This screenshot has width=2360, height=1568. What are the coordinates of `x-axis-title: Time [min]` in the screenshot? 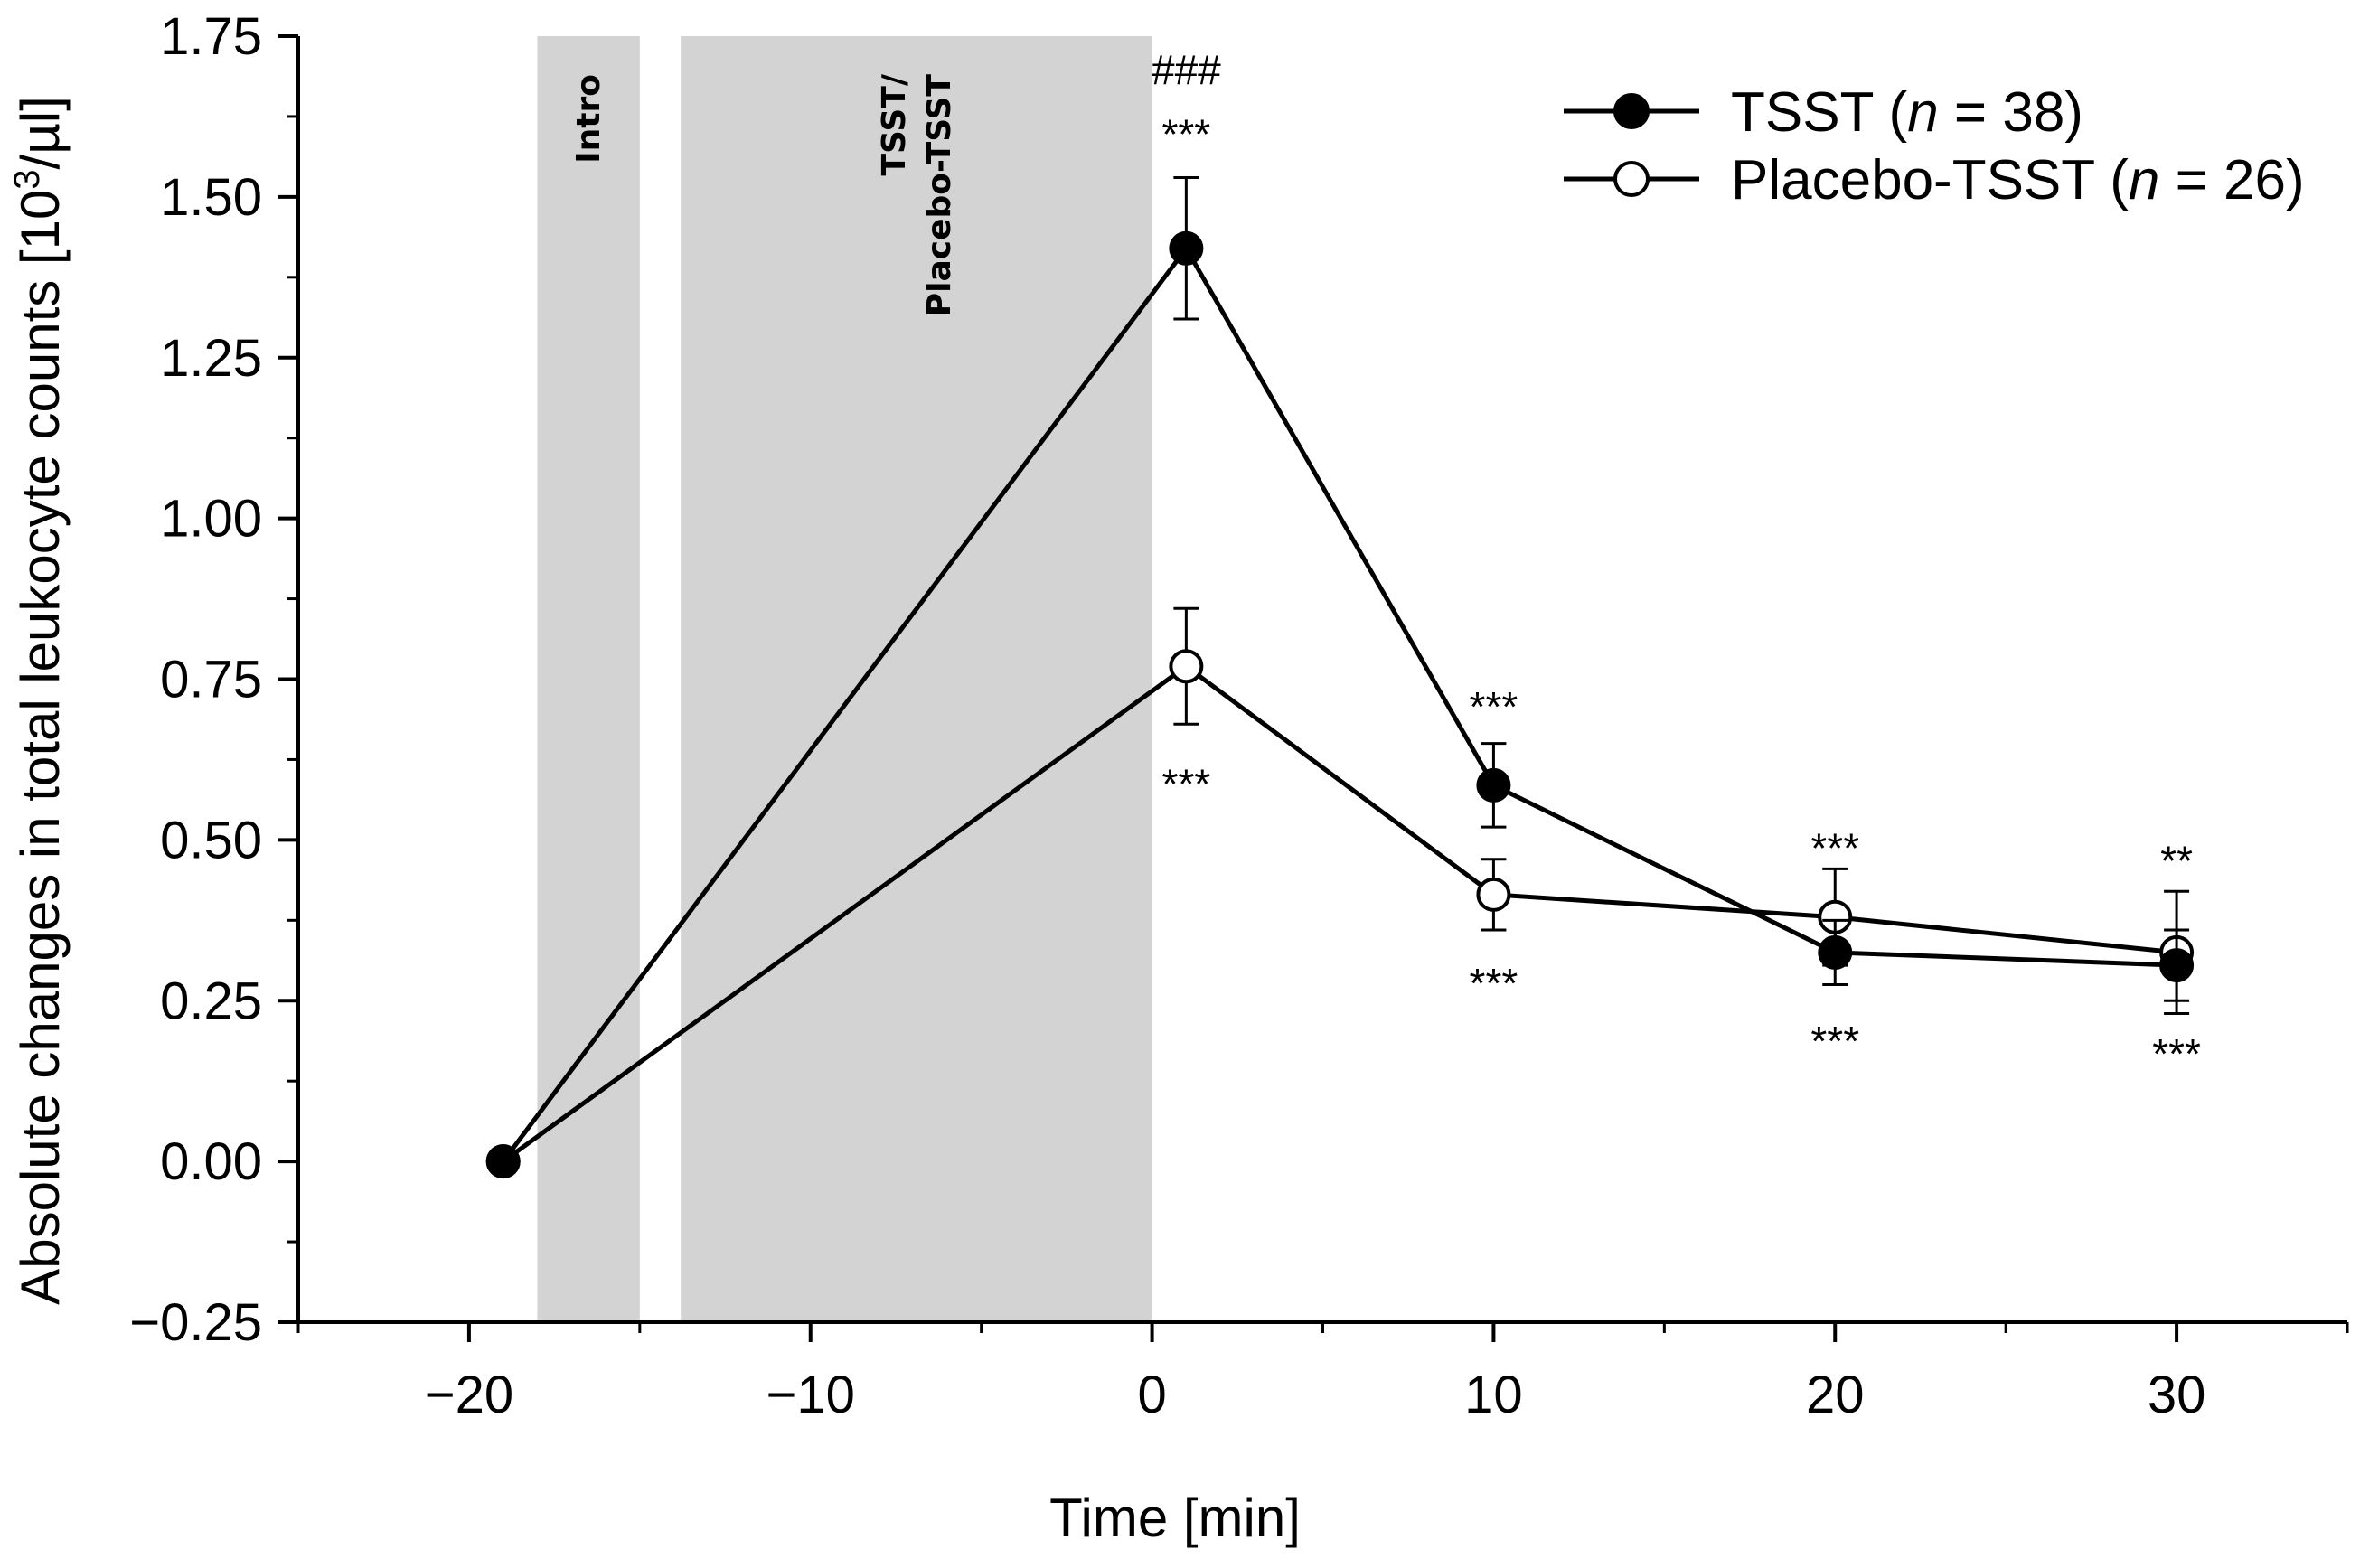 It's located at (1175, 1518).